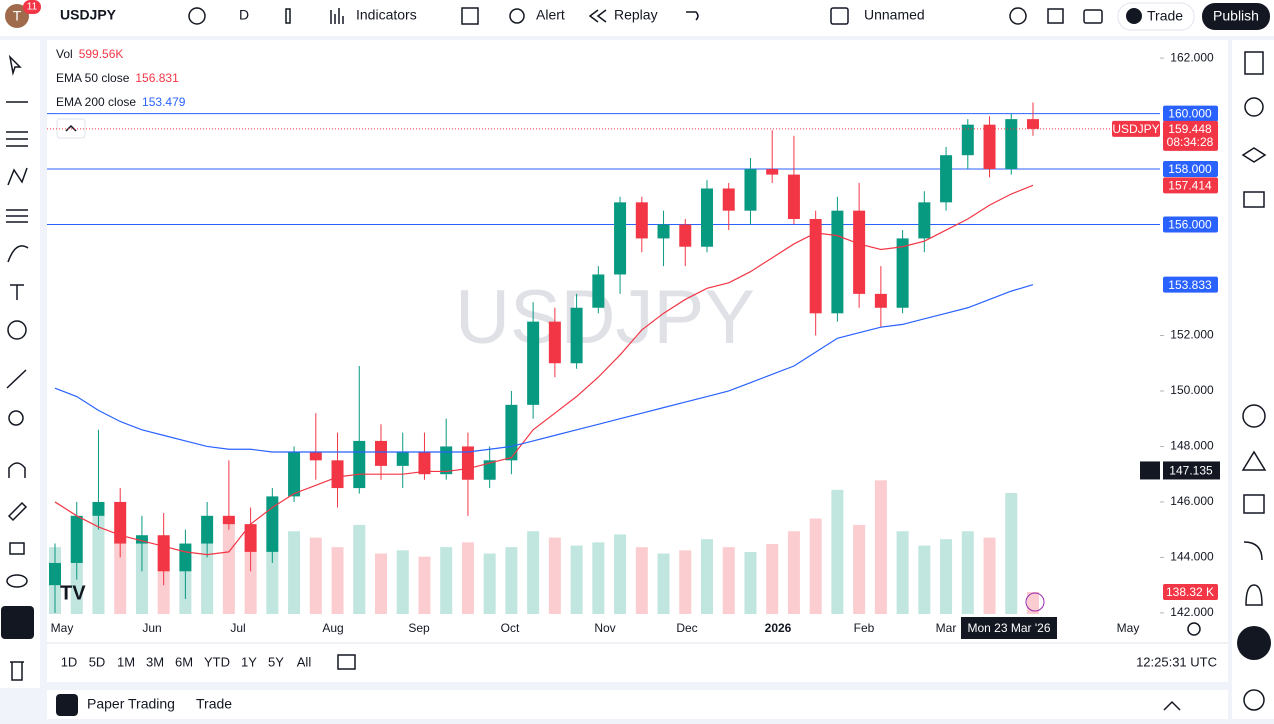 The width and height of the screenshot is (1274, 724). What do you see at coordinates (1253, 551) in the screenshot?
I see `stream-icon` at bounding box center [1253, 551].